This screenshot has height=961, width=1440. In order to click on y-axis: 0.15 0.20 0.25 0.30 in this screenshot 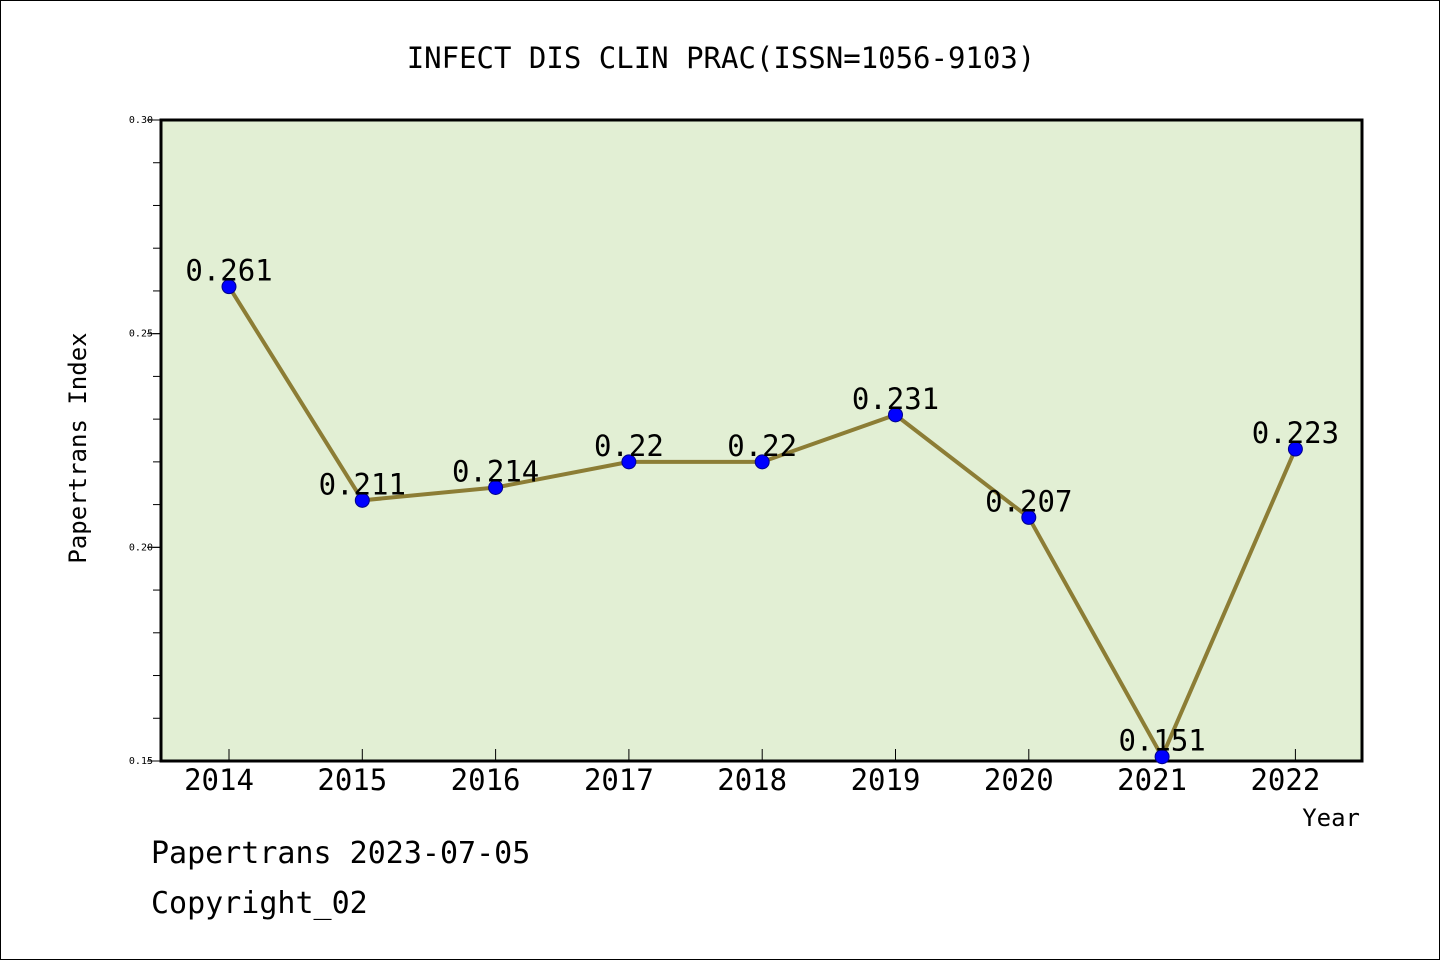, I will do `click(145, 441)`.